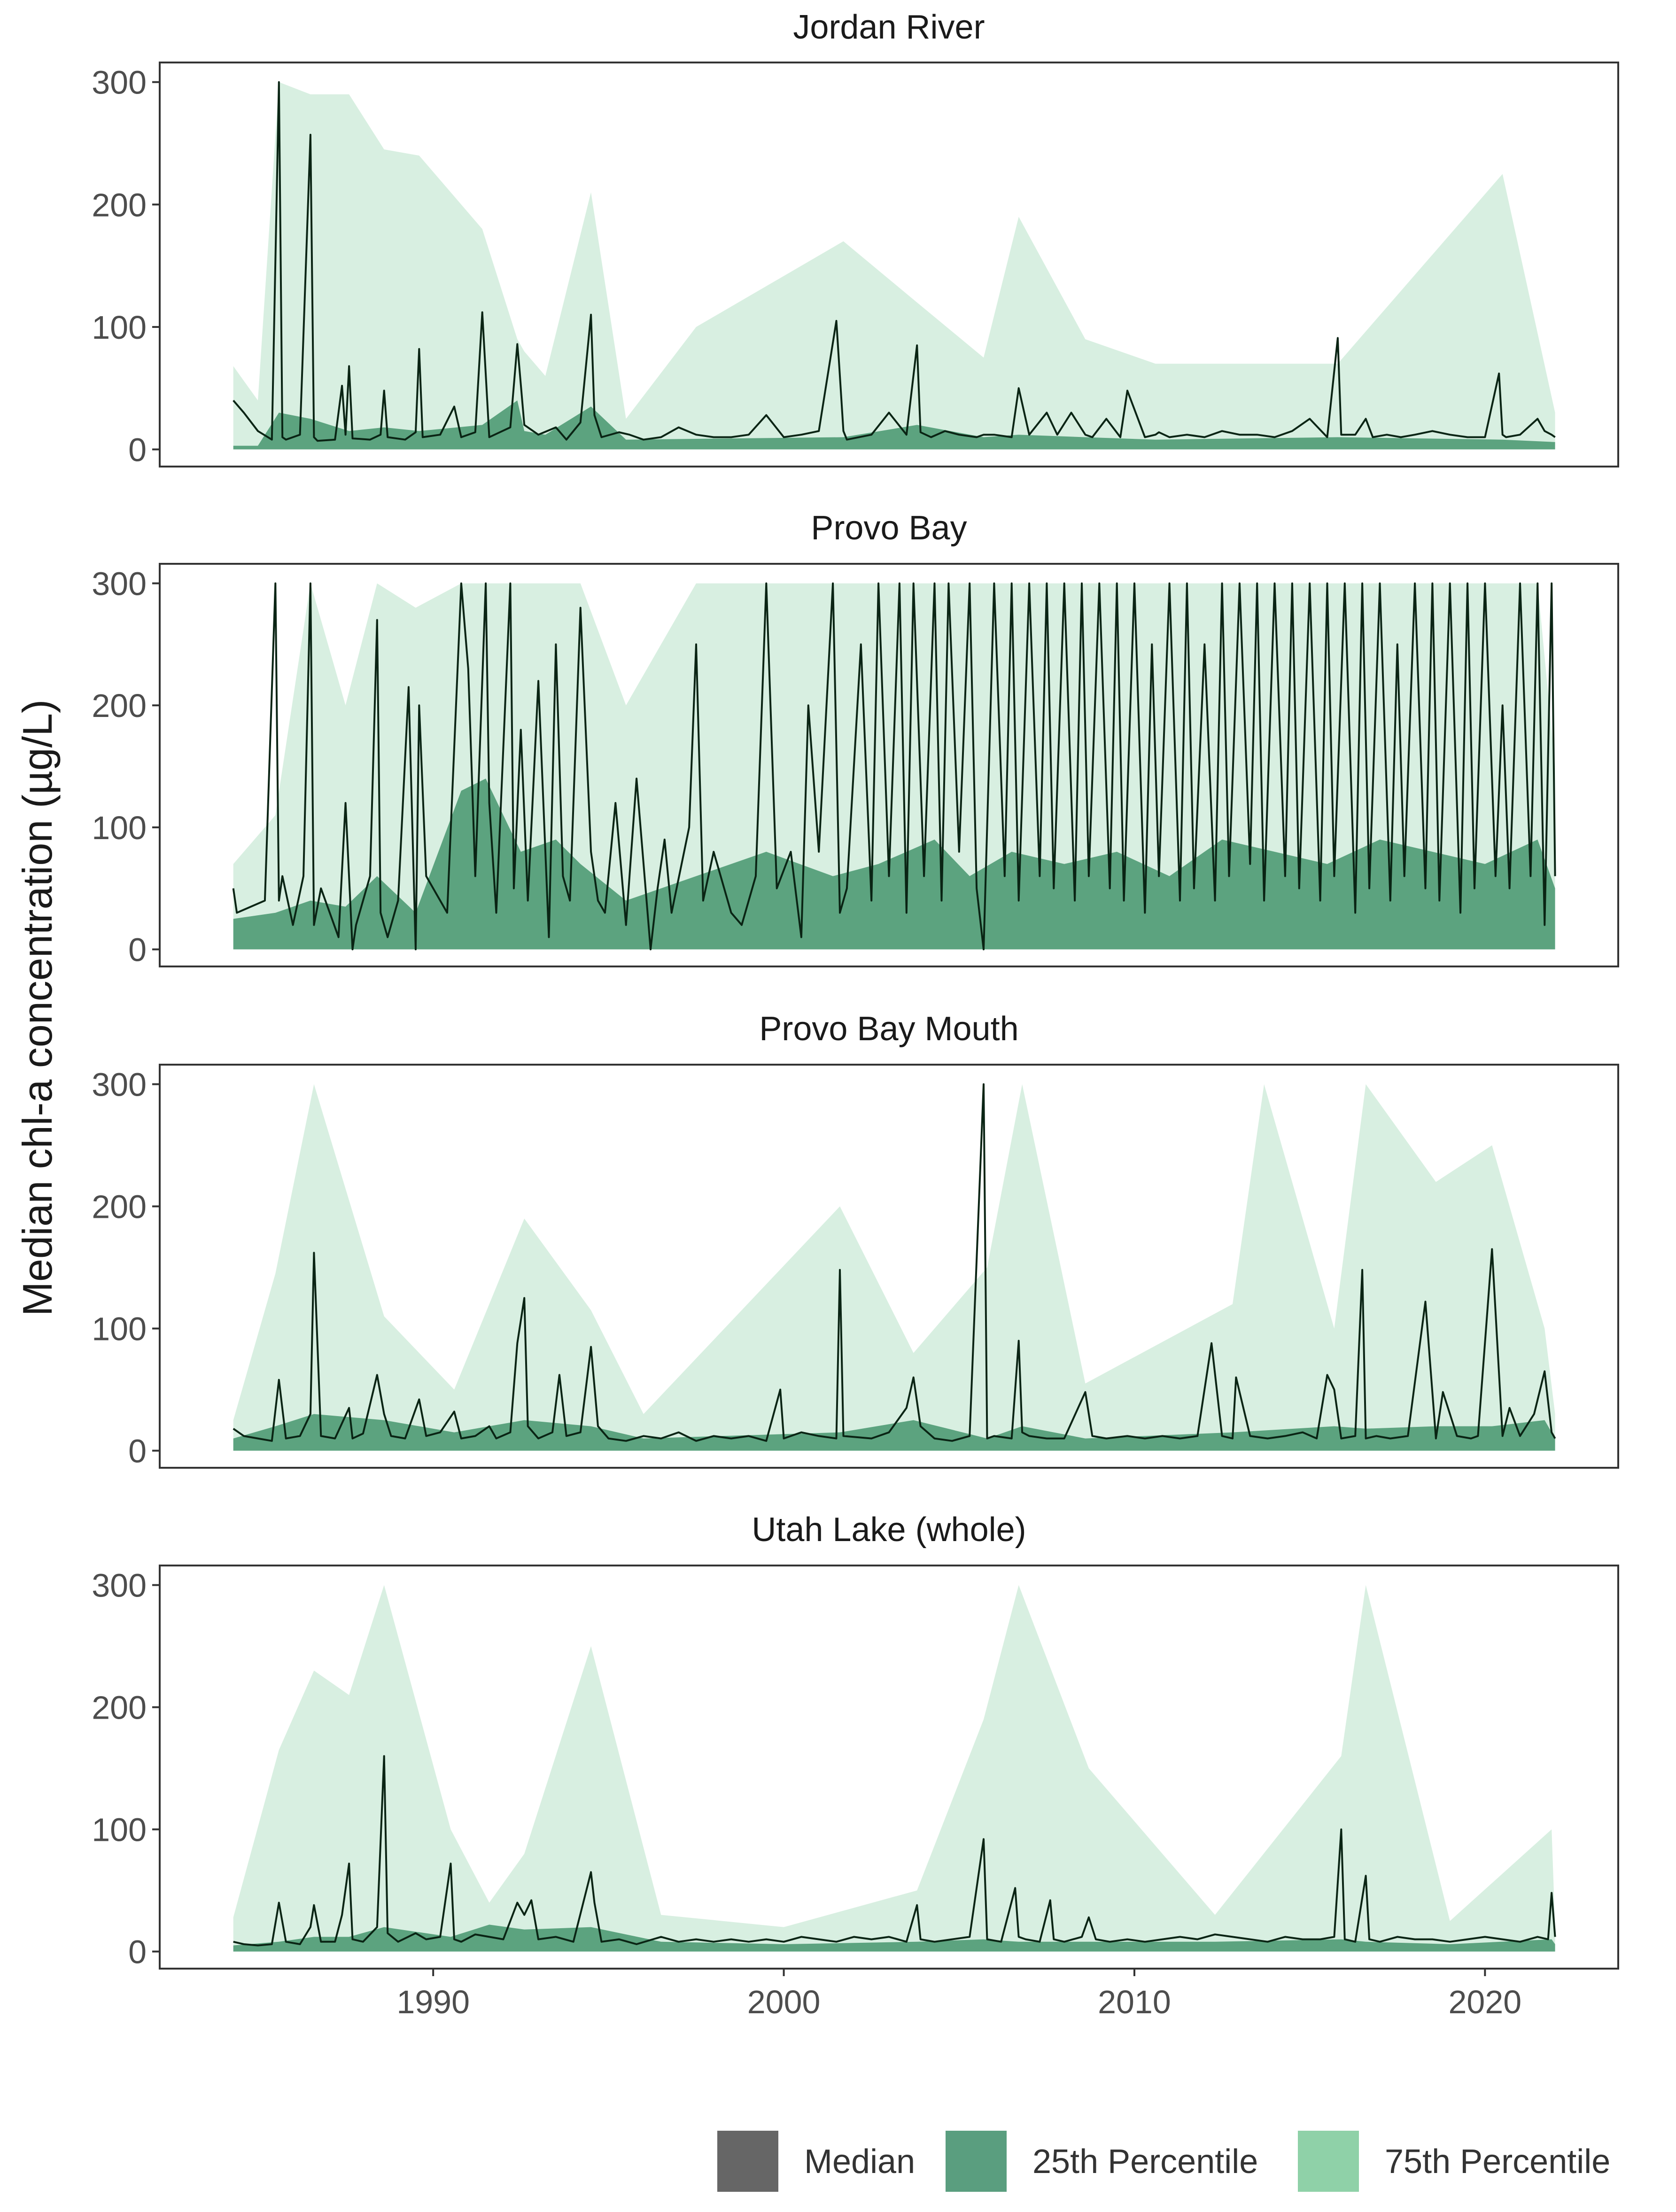 This screenshot has height=2212, width=1676. Describe the element at coordinates (958, 1994) in the screenshot. I see `x-axis: 1990 2000 2010 2020` at that location.